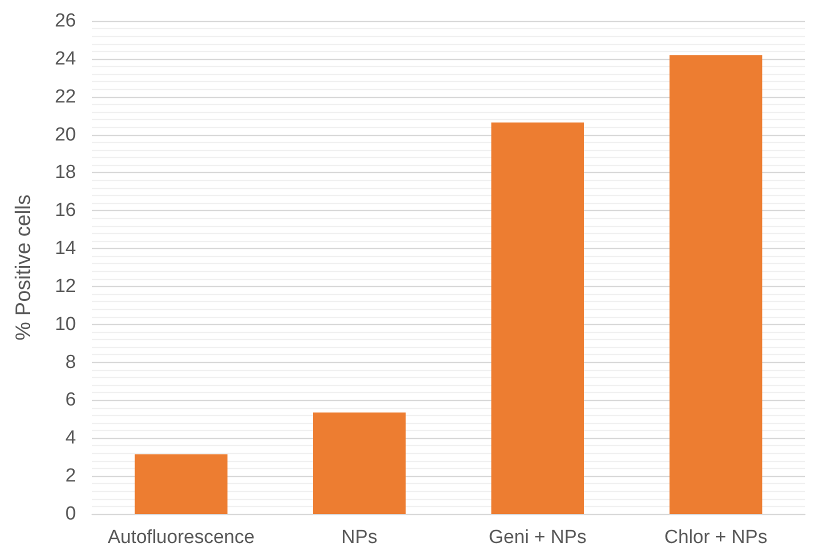 The image size is (817, 556). I want to click on x-tick-label: Chlor + NPs, so click(716, 537).